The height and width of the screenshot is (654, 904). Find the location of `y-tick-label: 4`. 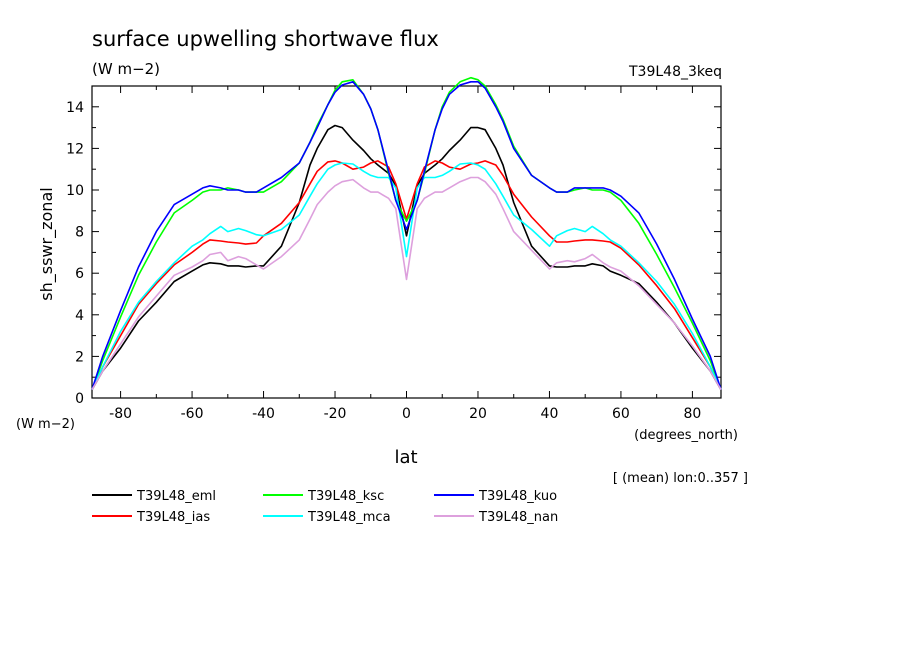

y-tick-label: 4 is located at coordinates (79, 316).